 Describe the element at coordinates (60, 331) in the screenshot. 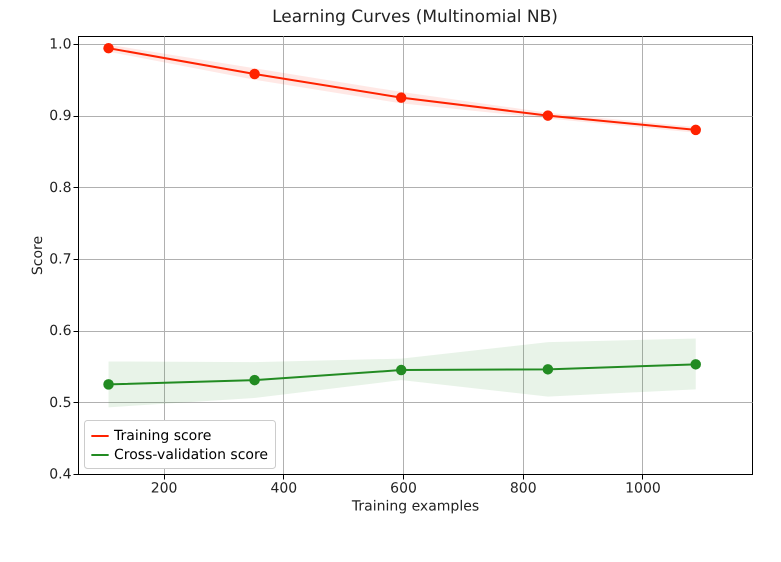

I see `y-tick-label: 0.6` at that location.